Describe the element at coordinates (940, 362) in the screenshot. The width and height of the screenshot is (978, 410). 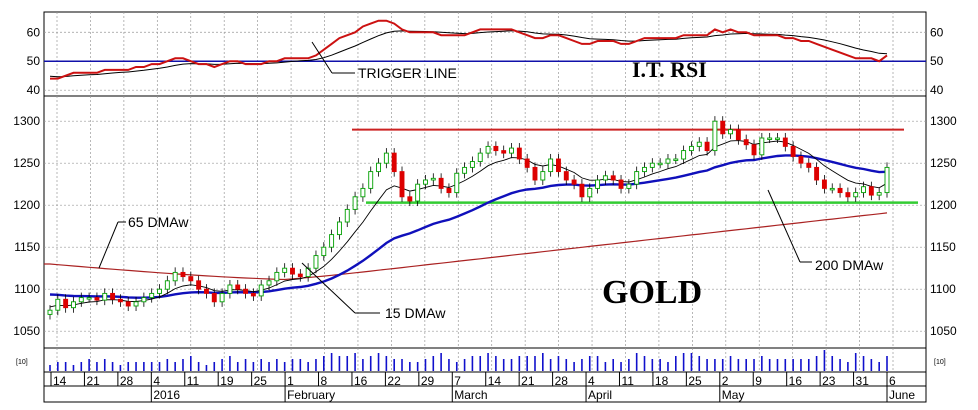
I see `volume-axis-label-right: [10]` at that location.